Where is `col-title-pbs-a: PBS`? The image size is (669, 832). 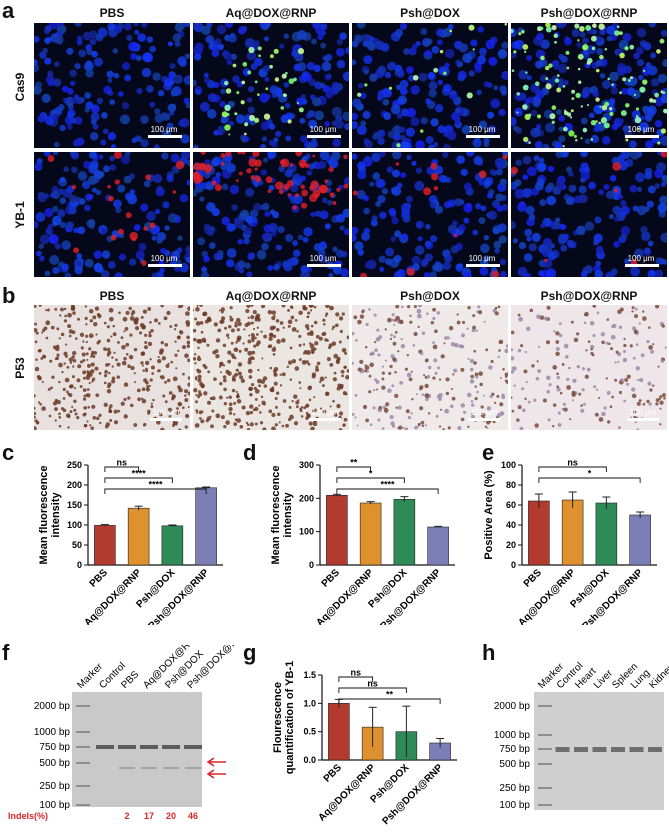
col-title-pbs-a: PBS is located at coordinates (112, 13).